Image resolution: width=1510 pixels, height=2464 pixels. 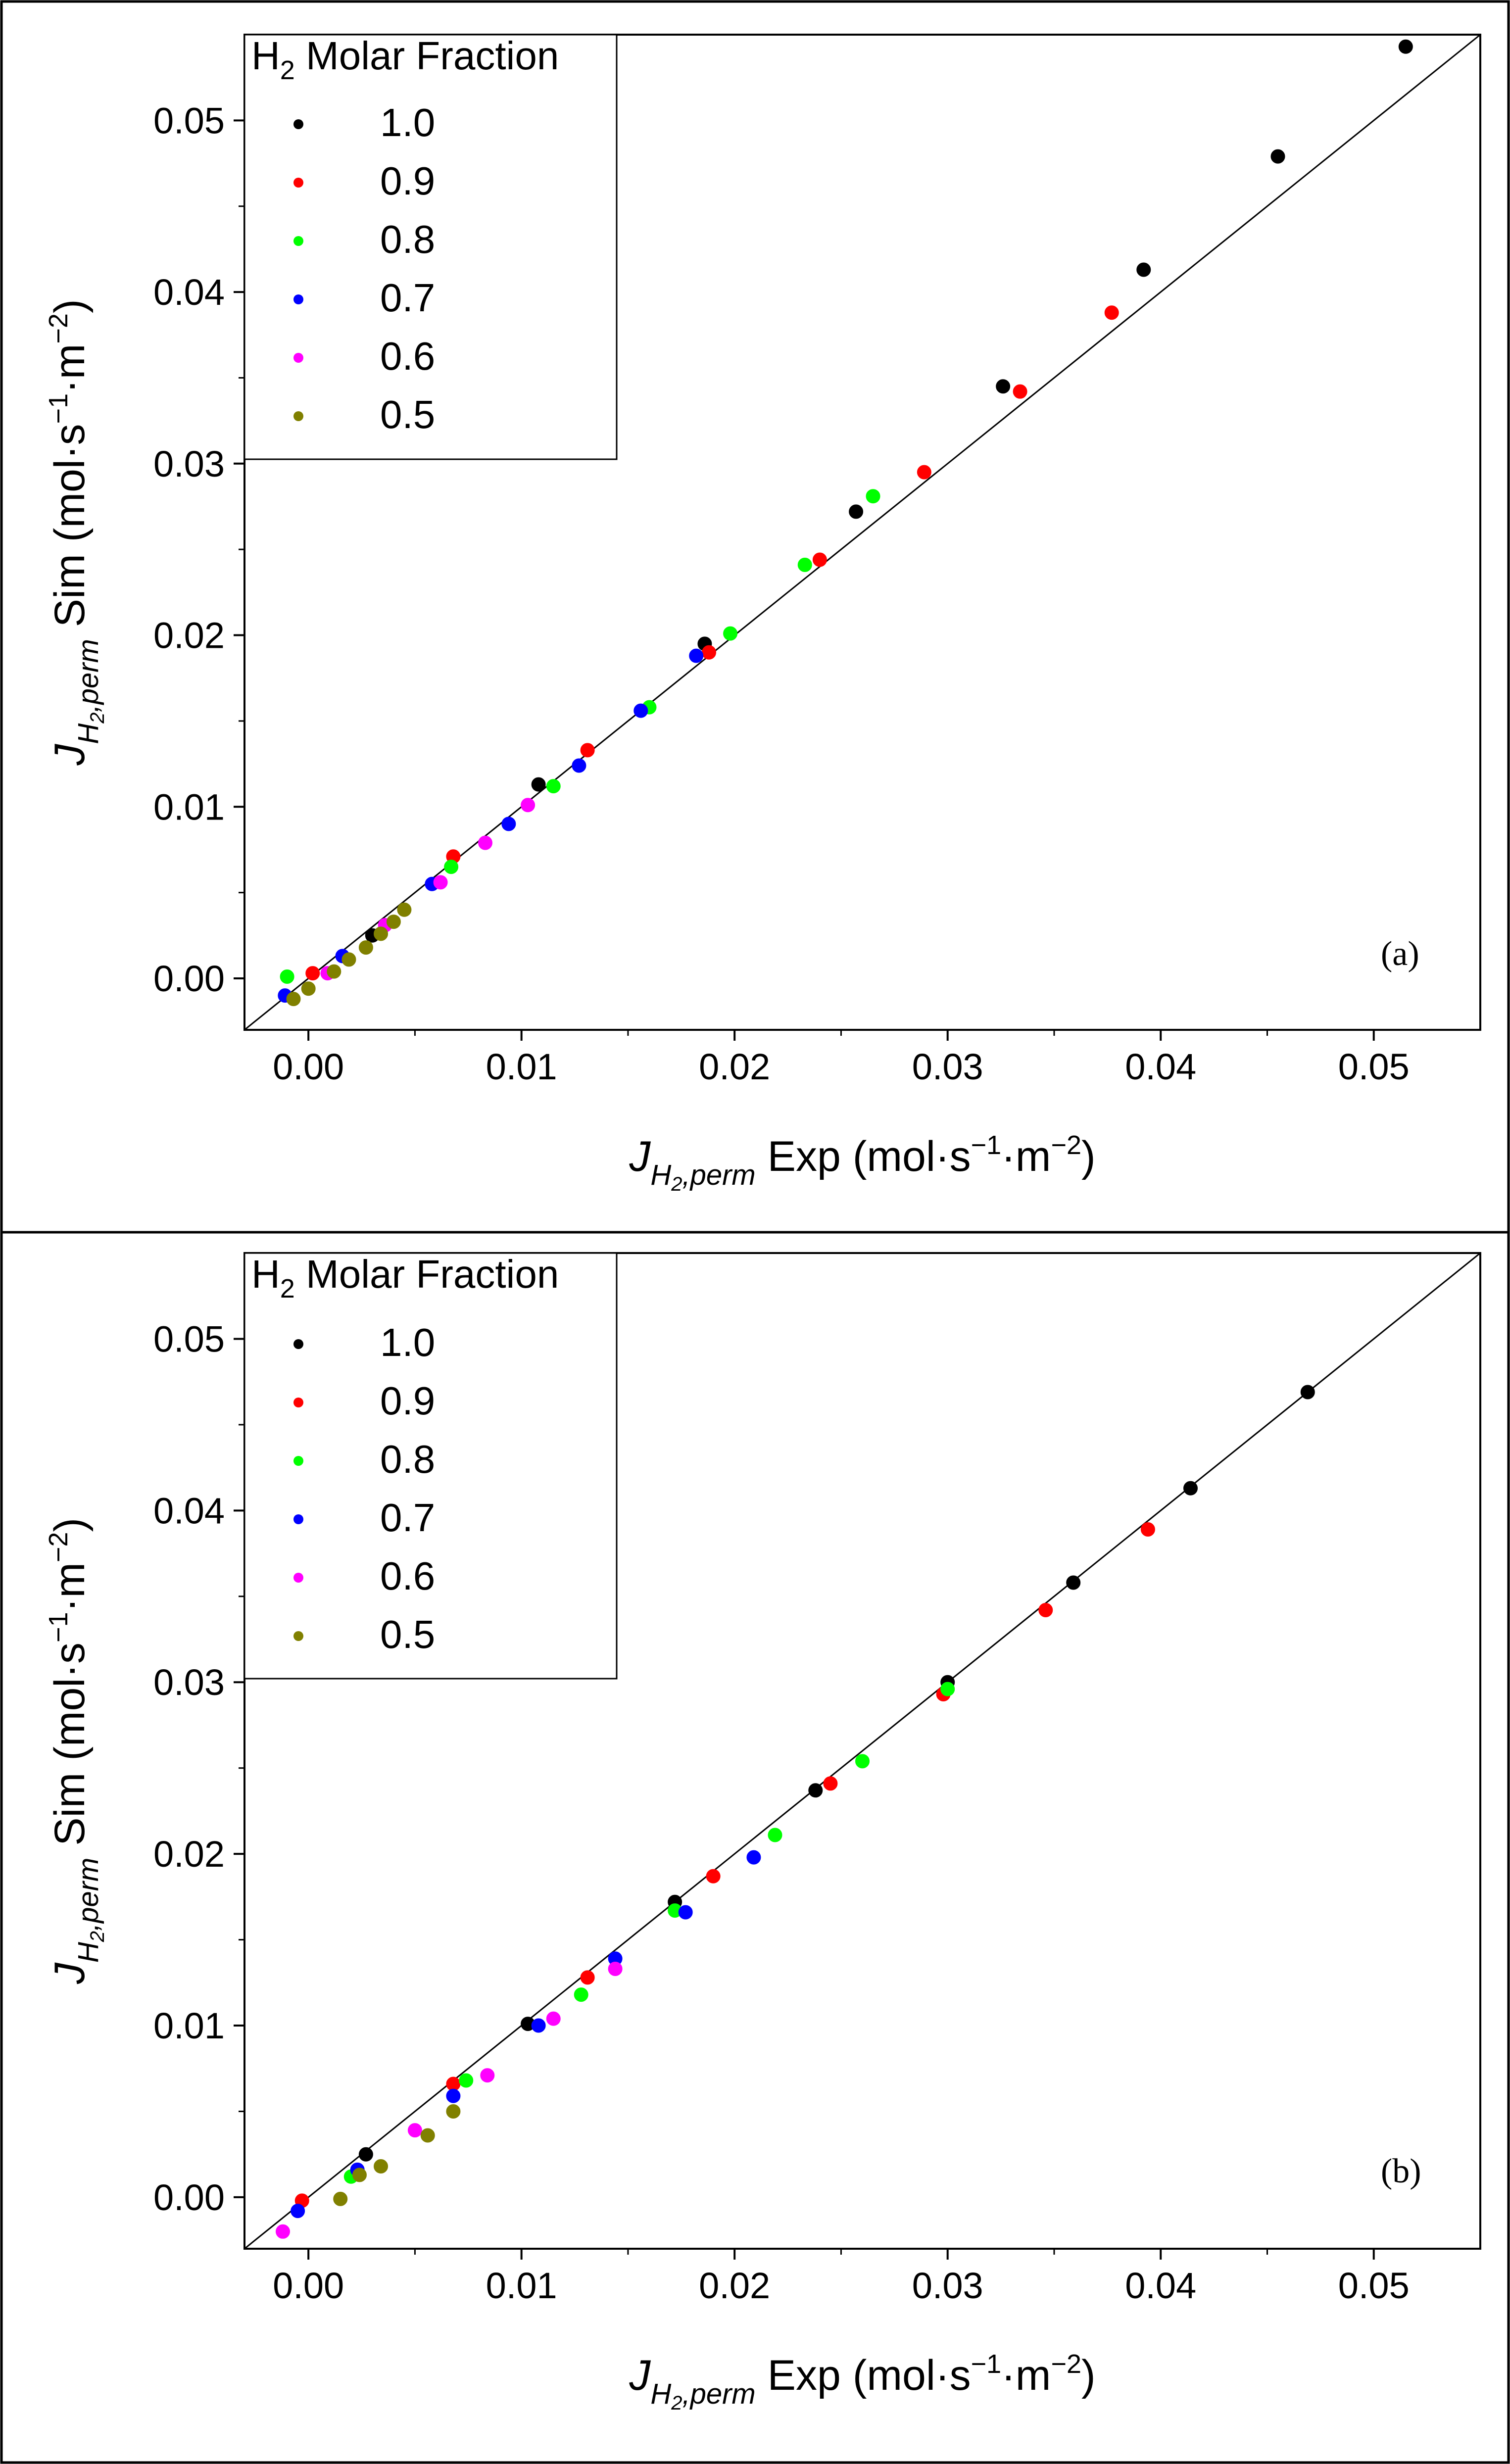 What do you see at coordinates (88, 734) in the screenshot?
I see `label-sub-h: H` at bounding box center [88, 734].